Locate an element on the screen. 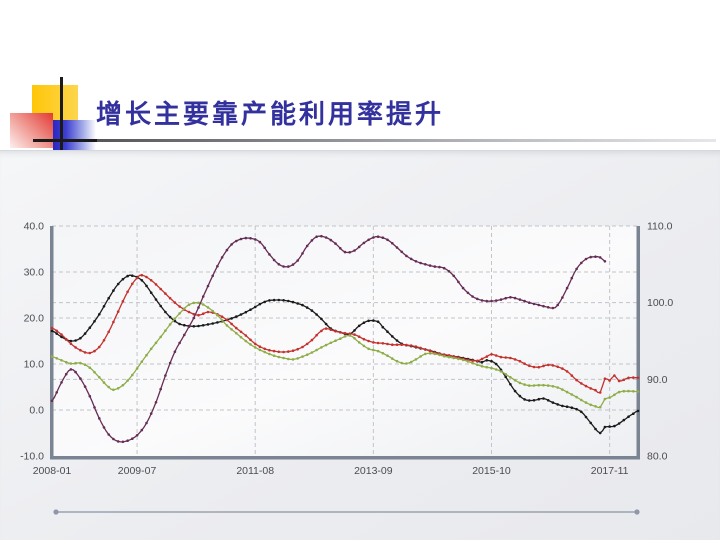 The height and width of the screenshot is (540, 720). x-axis-tick: 2017-11 is located at coordinates (610, 471).